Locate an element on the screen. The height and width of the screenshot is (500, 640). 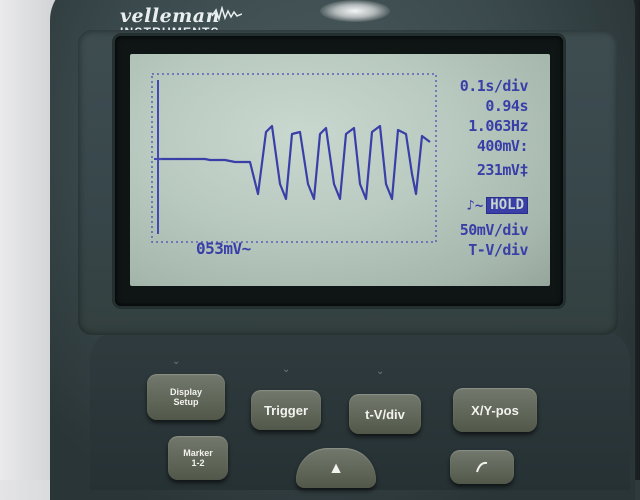
curve-icon is located at coordinates (482, 467).